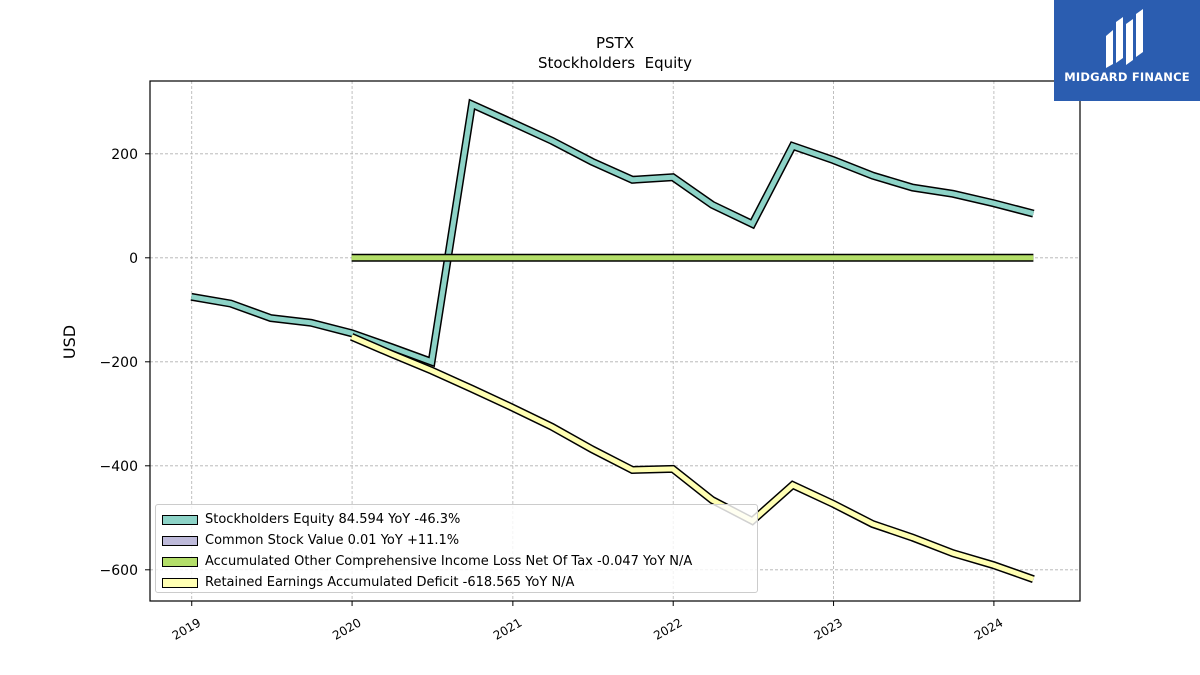  I want to click on y-tick-label: −200, so click(119, 363).